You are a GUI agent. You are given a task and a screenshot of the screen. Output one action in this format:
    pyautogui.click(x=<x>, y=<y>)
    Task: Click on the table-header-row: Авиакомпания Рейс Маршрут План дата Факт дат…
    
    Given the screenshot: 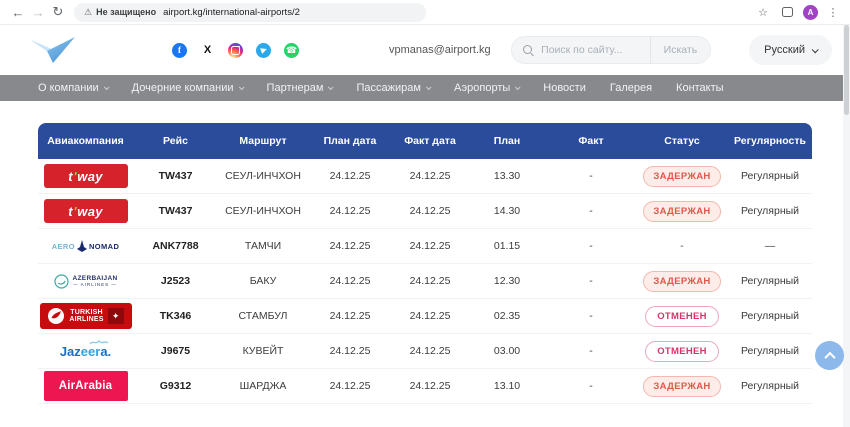 What is the action you would take?
    pyautogui.click(x=425, y=141)
    